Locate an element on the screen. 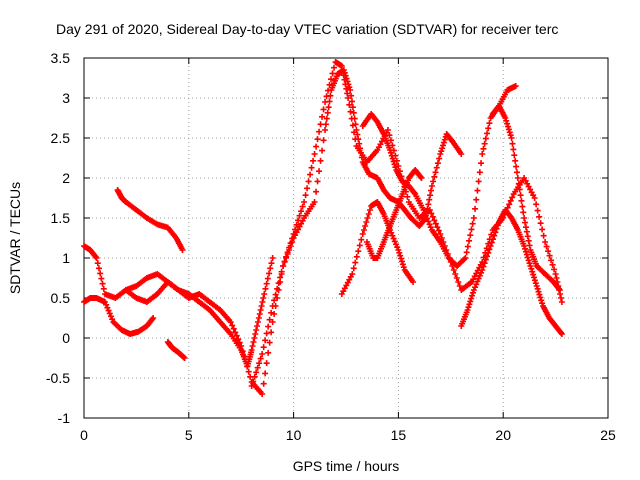 The image size is (640, 480). y-tick-label: 1.5 is located at coordinates (61, 218).